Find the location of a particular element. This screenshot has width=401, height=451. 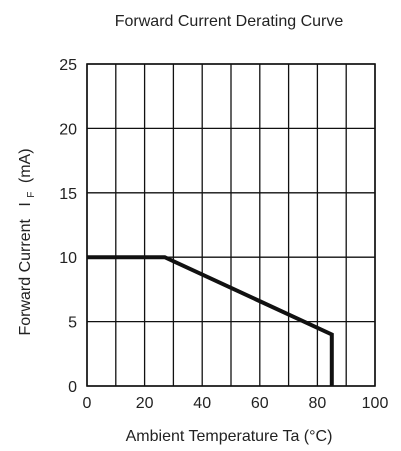

y-tick-labels: 0 5 10 15 20 25 is located at coordinates (68, 226).